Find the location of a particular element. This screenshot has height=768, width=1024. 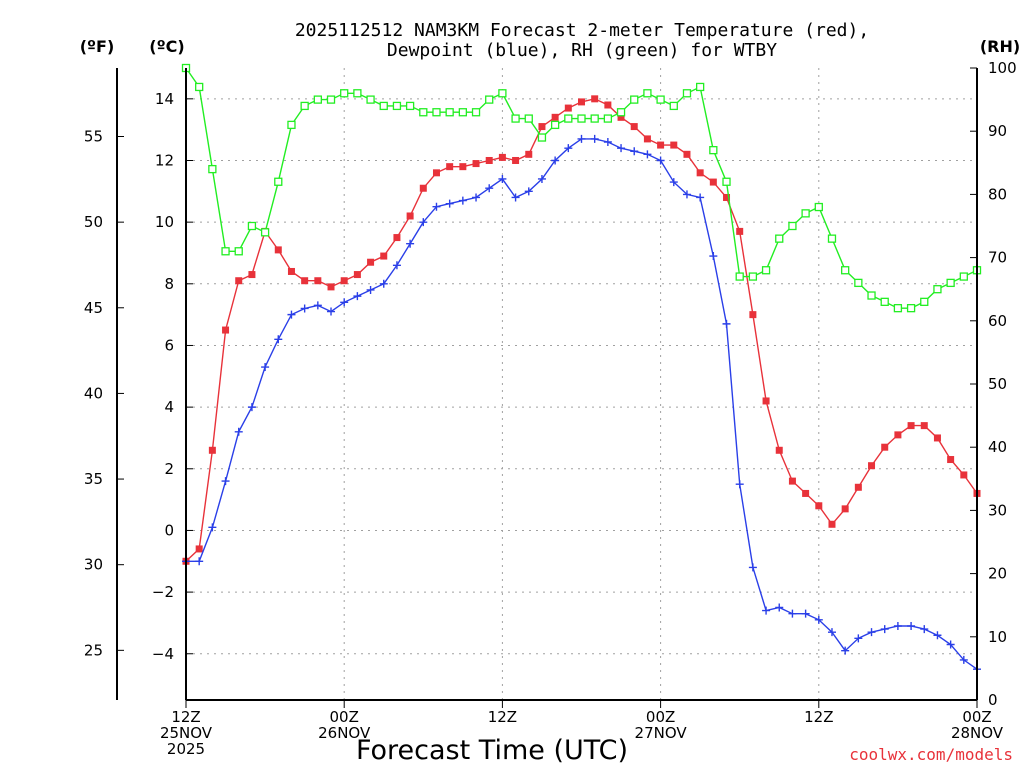

celsius-tick-label: 14 is located at coordinates (164, 99).